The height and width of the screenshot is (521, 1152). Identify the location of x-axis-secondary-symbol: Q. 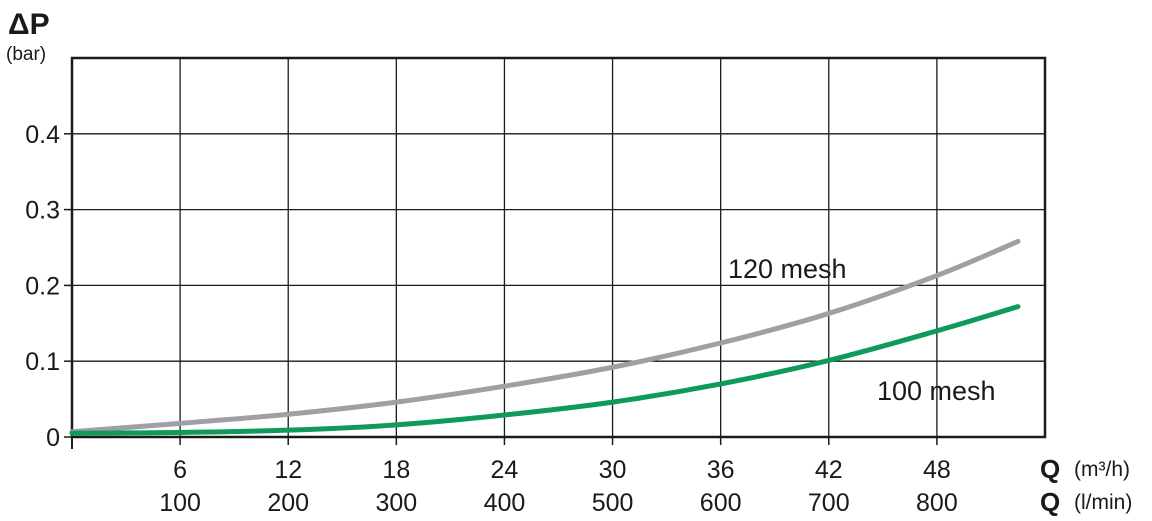
(1050, 502).